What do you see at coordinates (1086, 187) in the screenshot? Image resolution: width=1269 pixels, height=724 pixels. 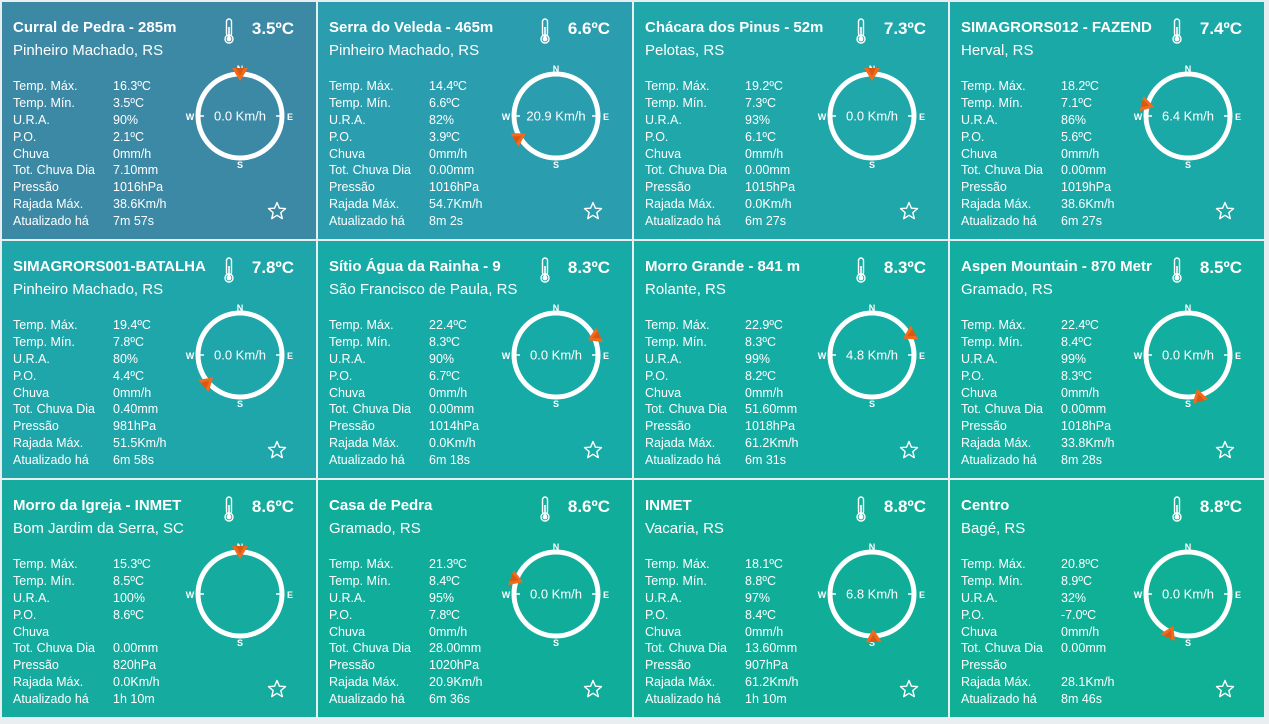 I see `stat-value: 1019hPa` at bounding box center [1086, 187].